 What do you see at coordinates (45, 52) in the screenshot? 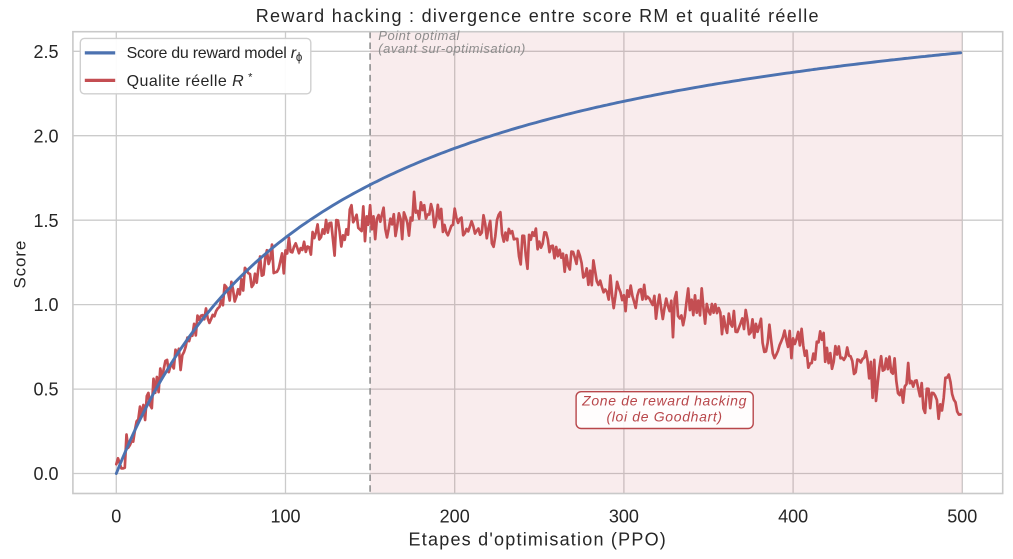
I see `svg-text: 2.5` at bounding box center [45, 52].